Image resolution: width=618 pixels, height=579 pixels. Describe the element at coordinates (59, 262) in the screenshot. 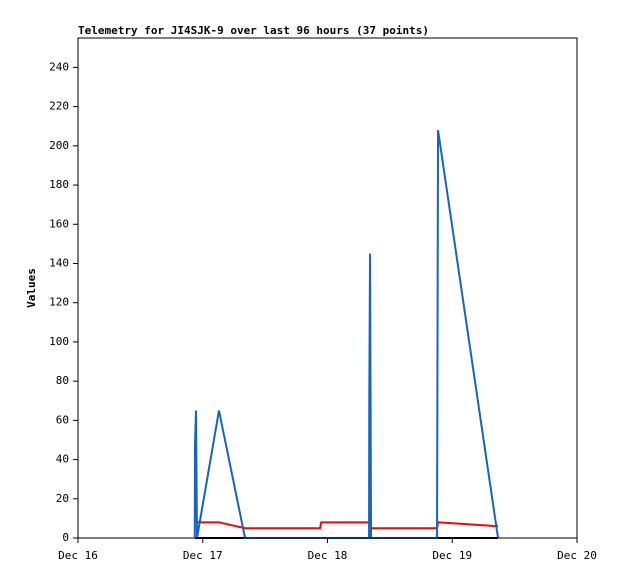

I see `y-tick-label: 140` at that location.